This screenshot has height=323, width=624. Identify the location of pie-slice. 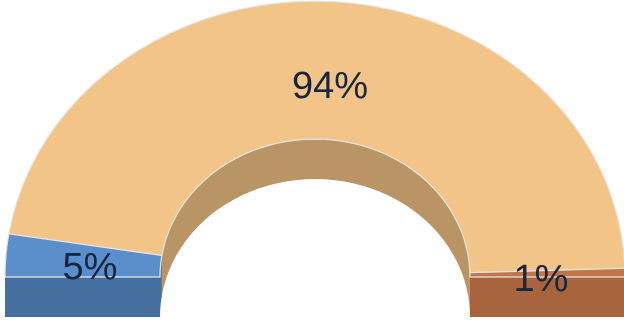
(546, 272).